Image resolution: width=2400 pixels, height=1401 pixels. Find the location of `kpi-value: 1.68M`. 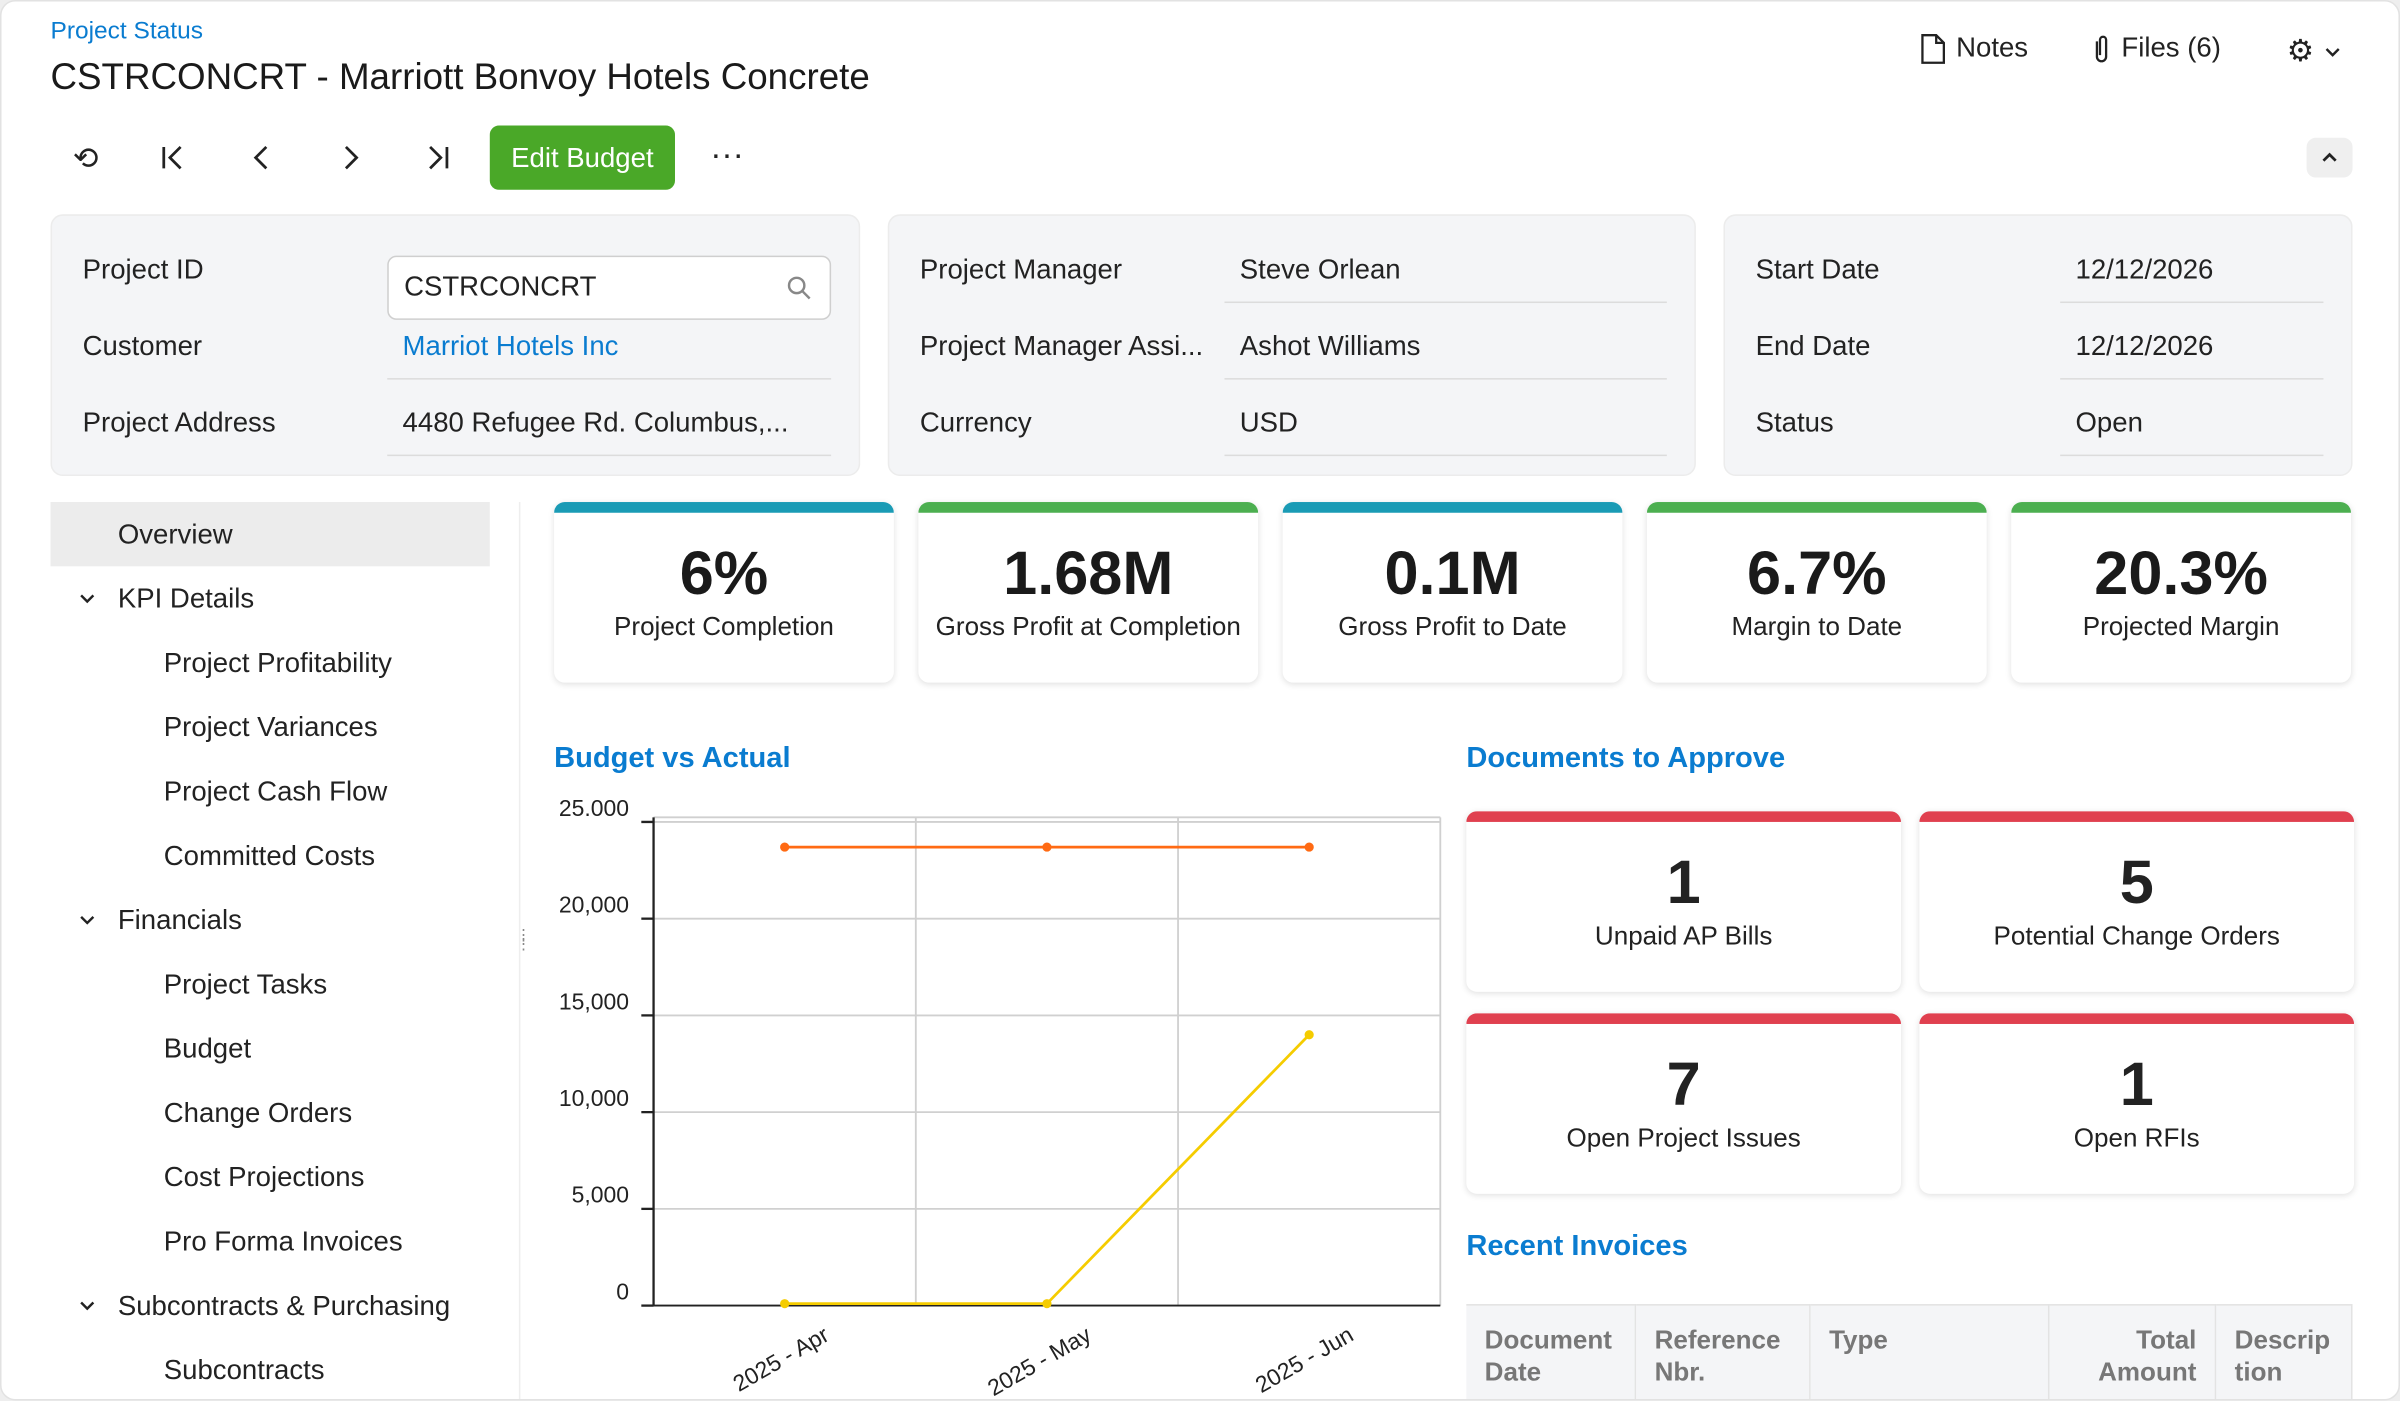

kpi-value: 1.68M is located at coordinates (1088, 574).